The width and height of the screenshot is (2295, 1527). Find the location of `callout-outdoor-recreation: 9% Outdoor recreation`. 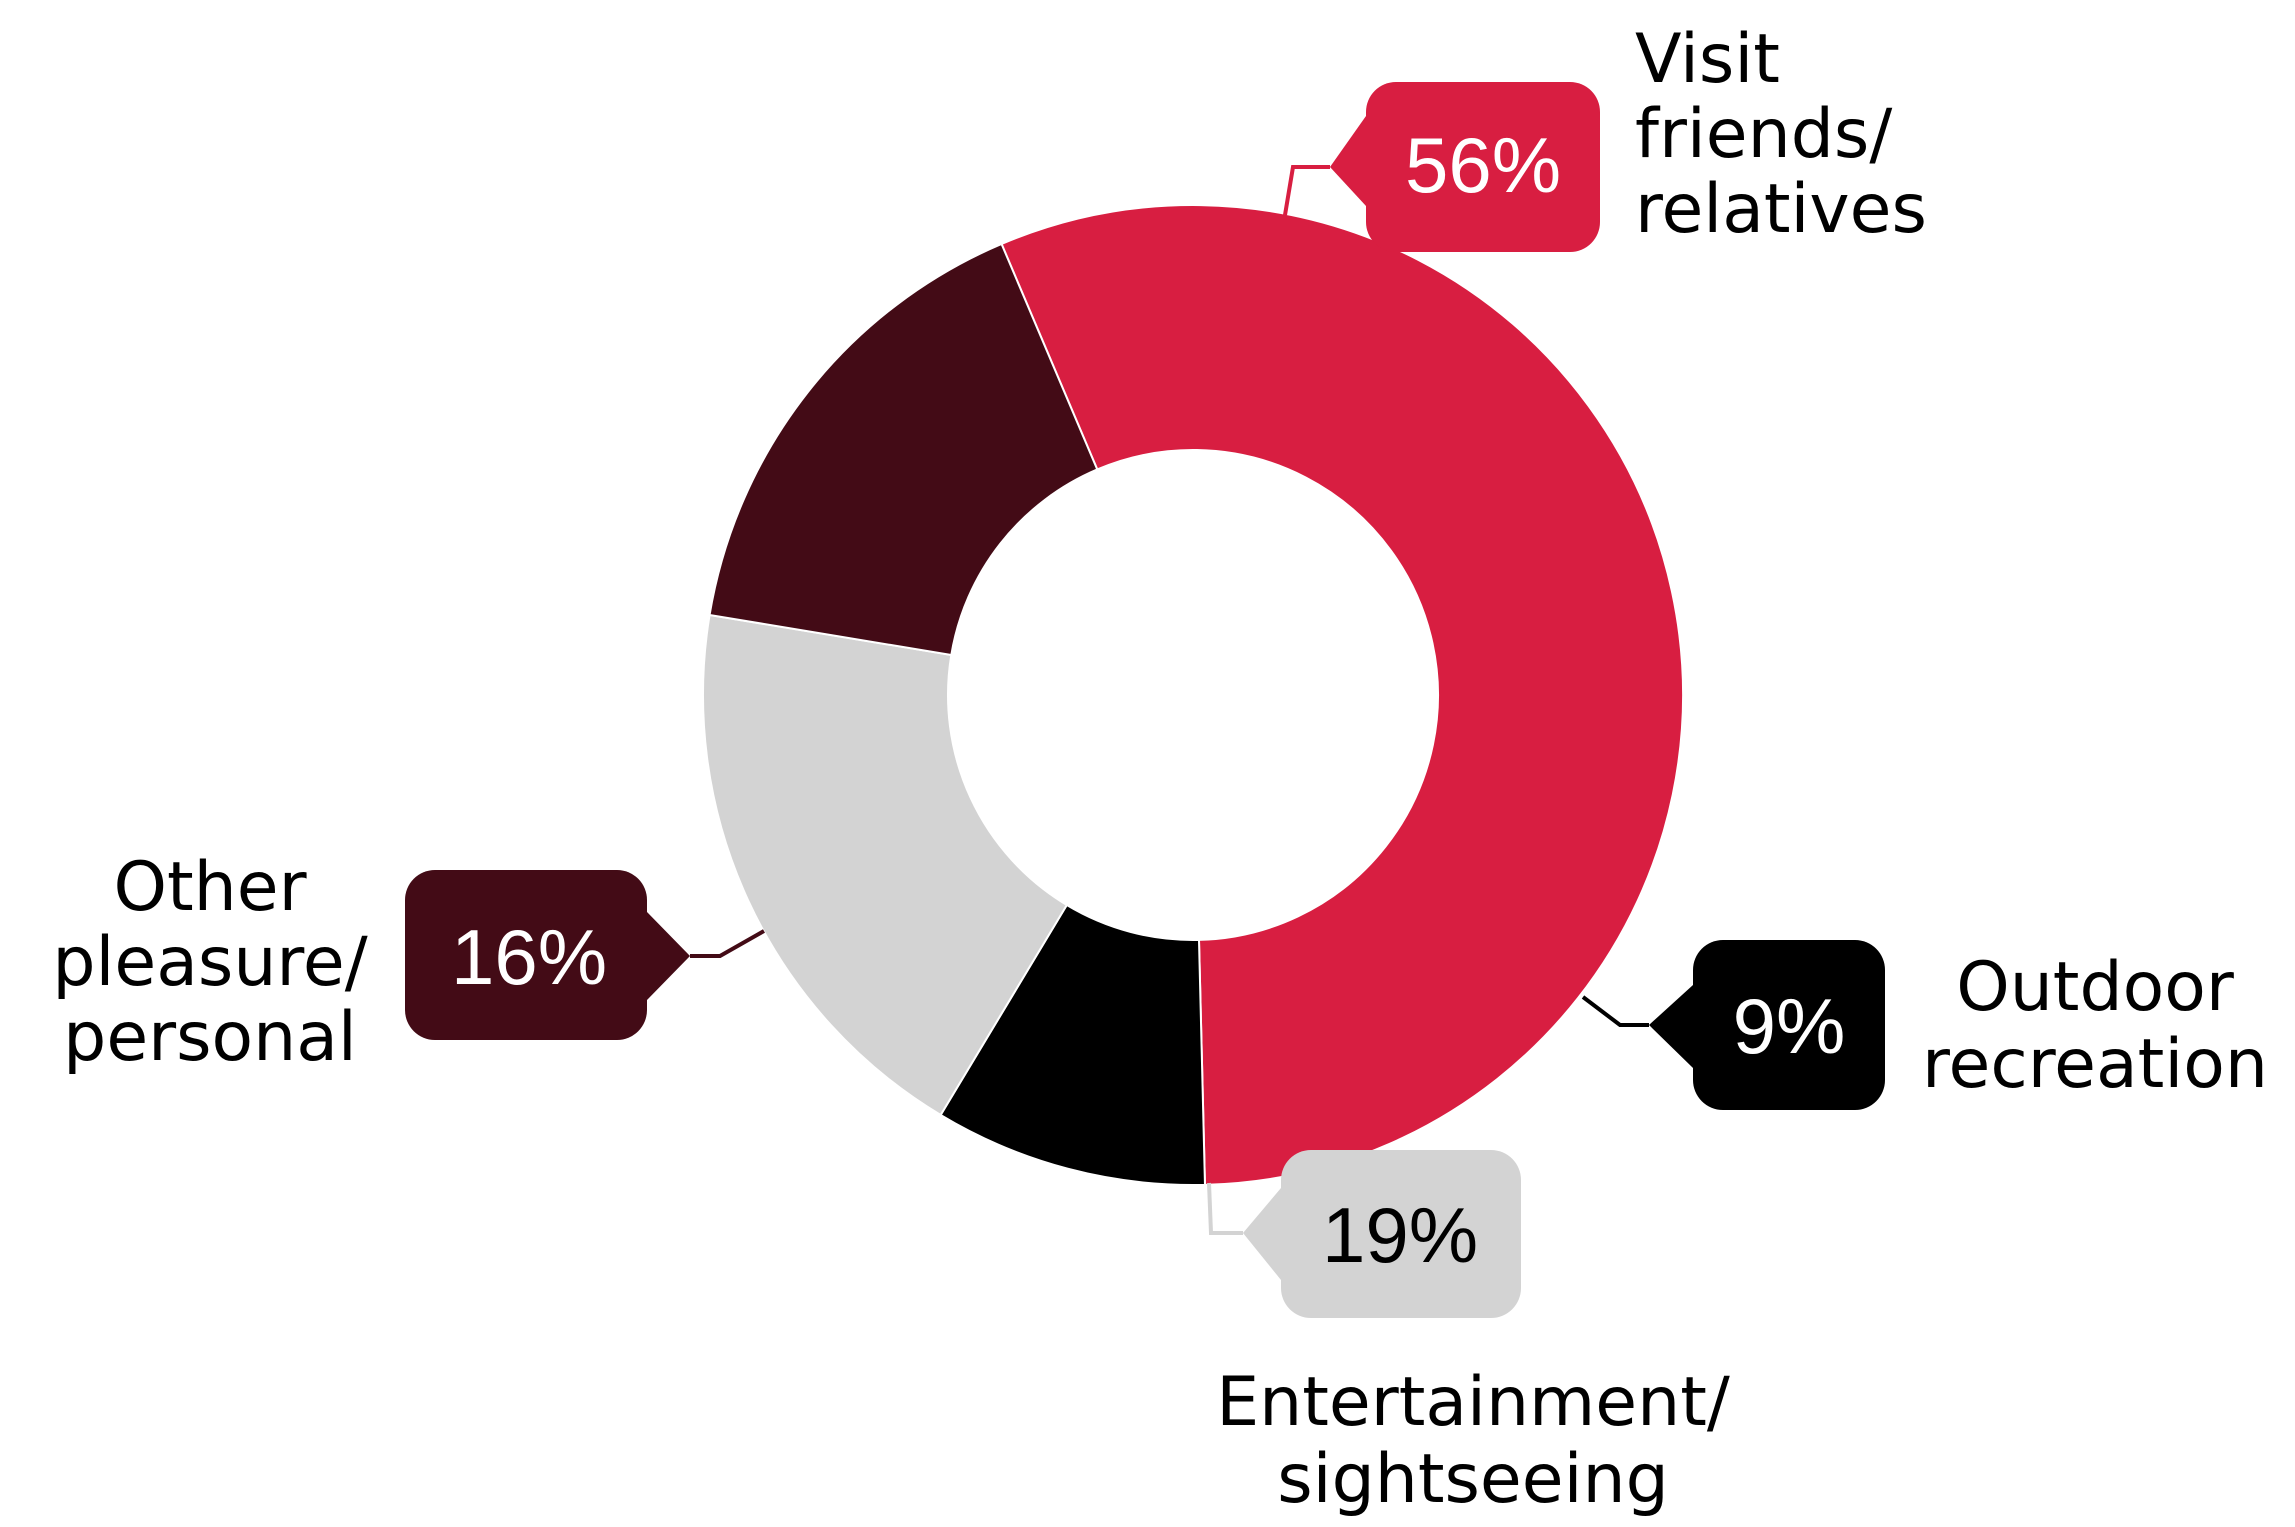

callout-outdoor-recreation: 9% Outdoor recreation is located at coordinates (1924, 1025).